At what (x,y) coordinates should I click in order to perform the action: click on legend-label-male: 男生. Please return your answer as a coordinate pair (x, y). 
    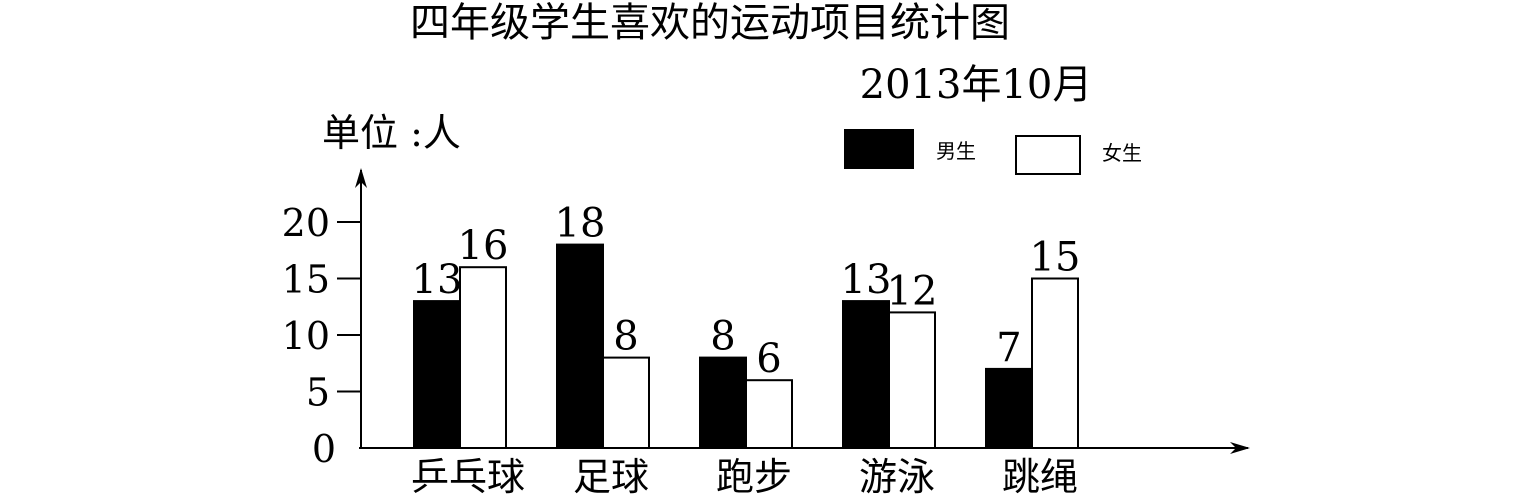
    Looking at the image, I should click on (956, 151).